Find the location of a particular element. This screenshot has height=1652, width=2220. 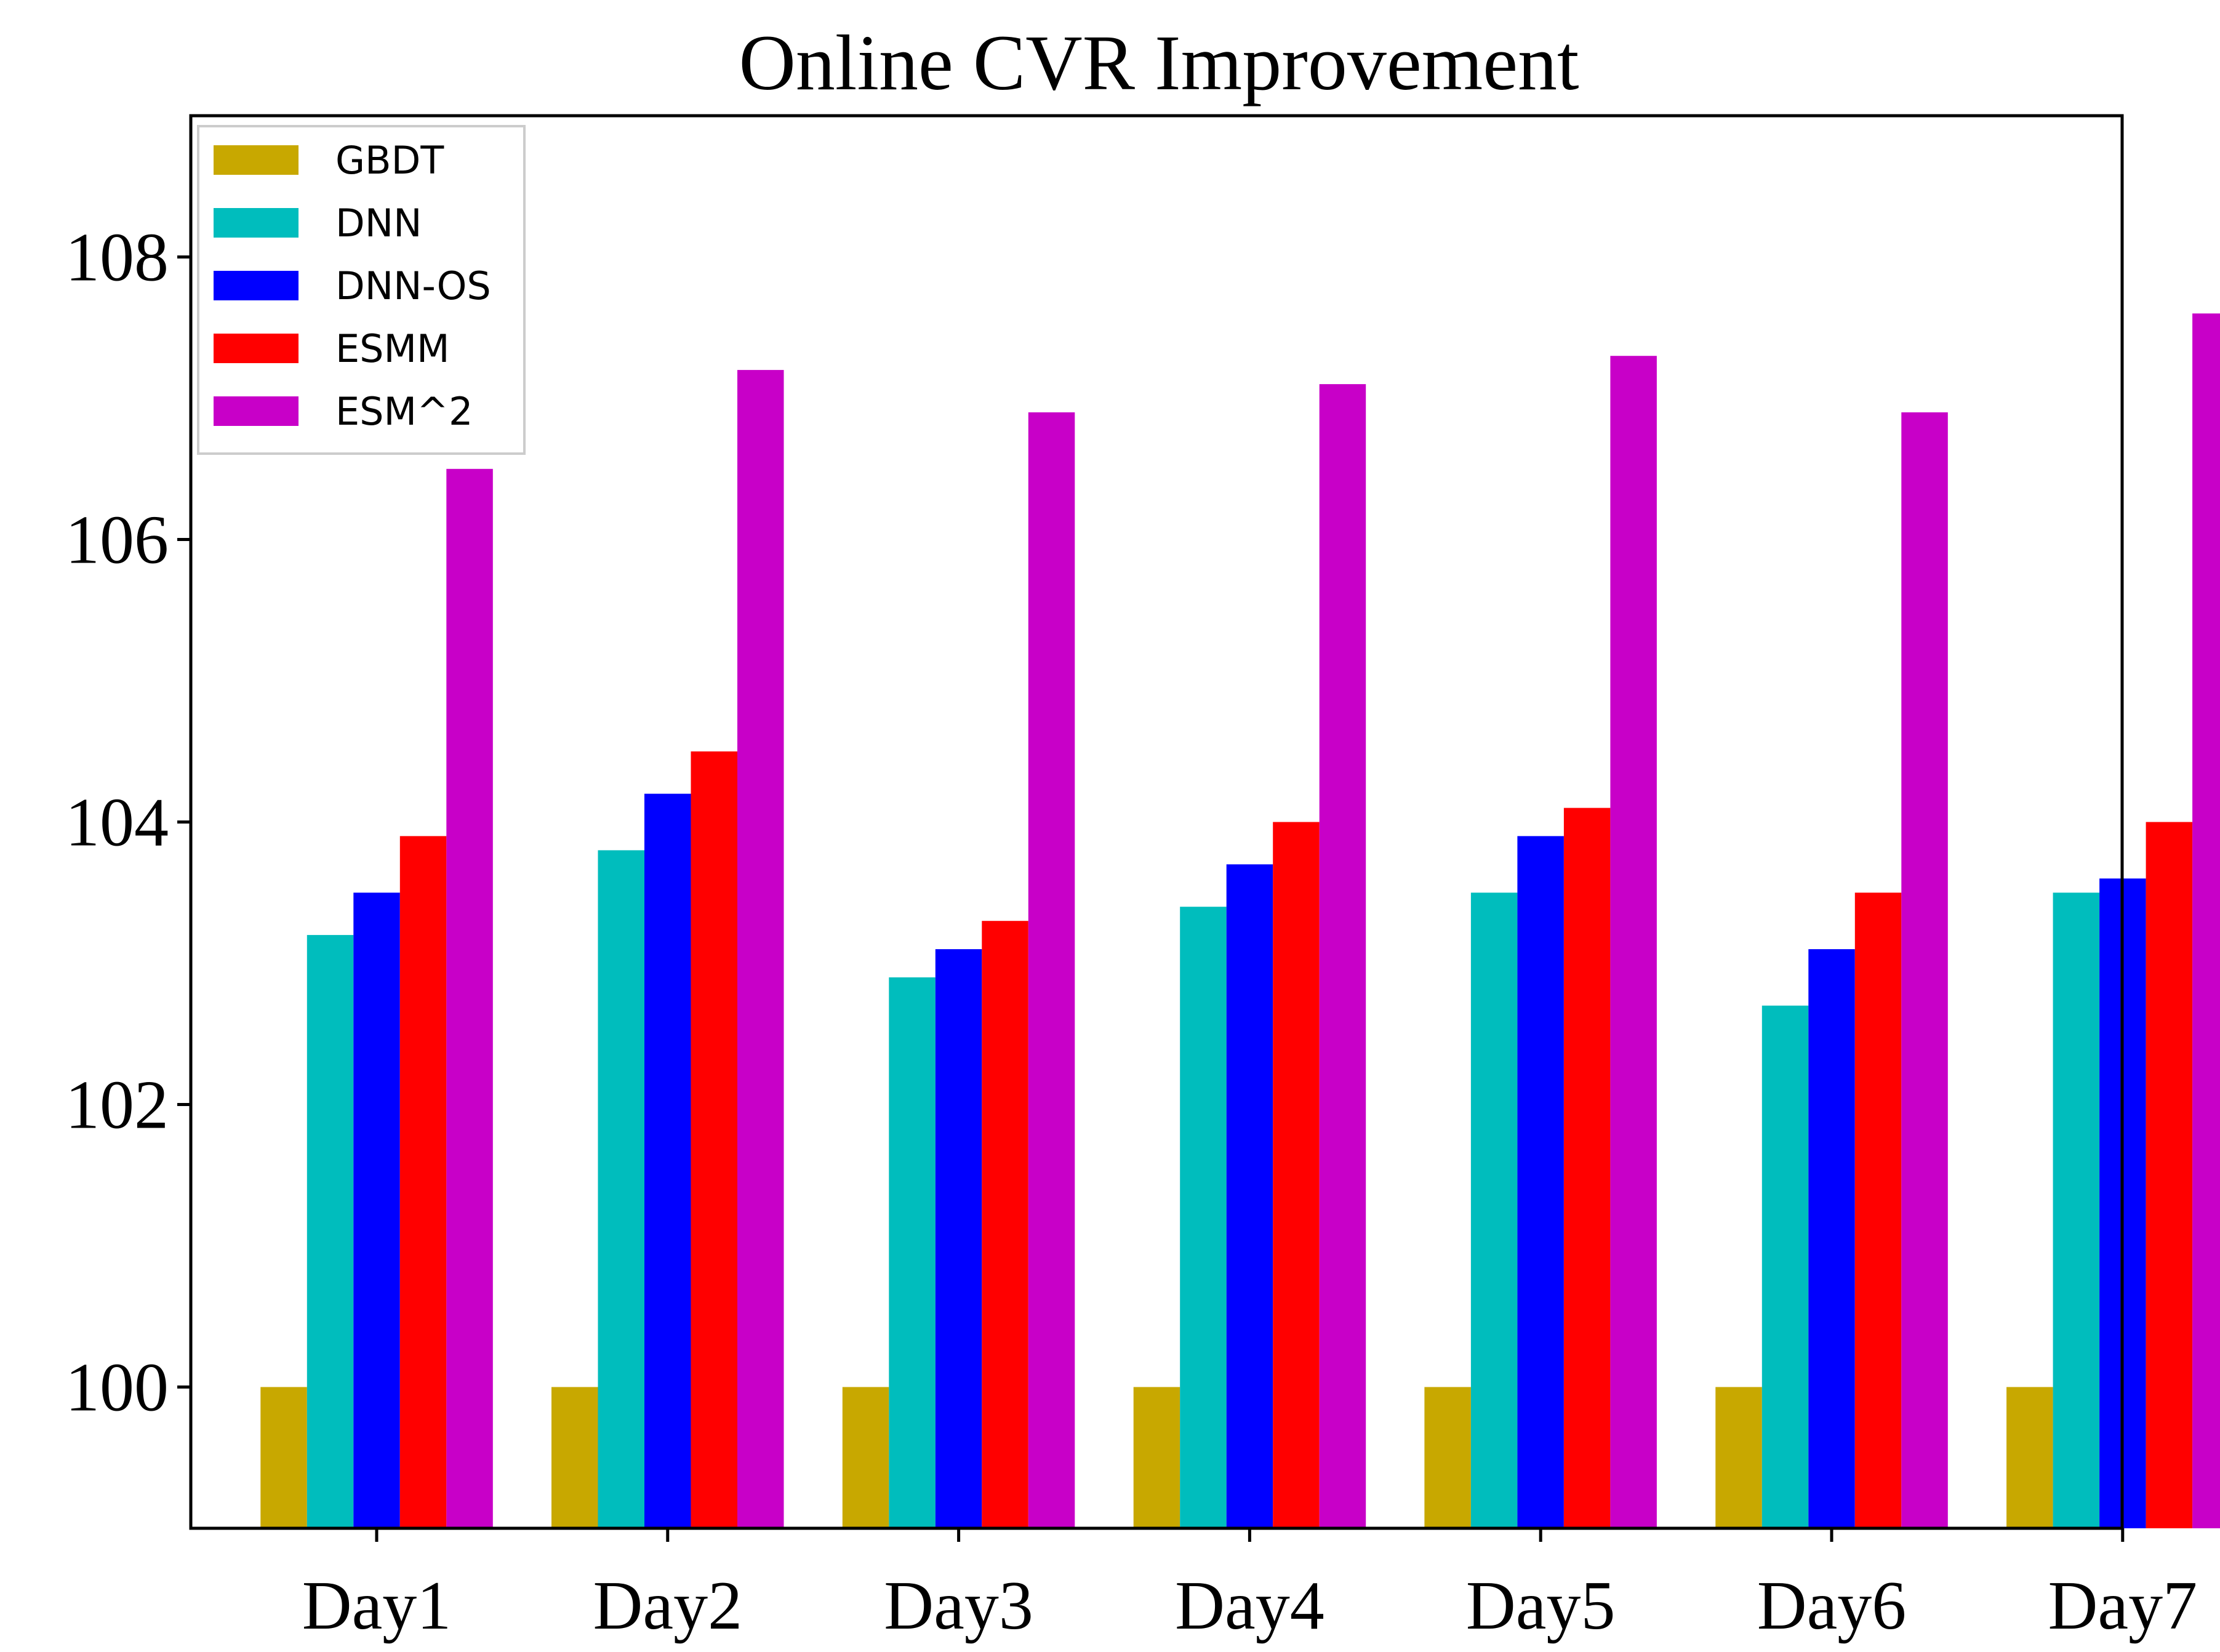

x-tick-label: Day4 is located at coordinates (1249, 1606).